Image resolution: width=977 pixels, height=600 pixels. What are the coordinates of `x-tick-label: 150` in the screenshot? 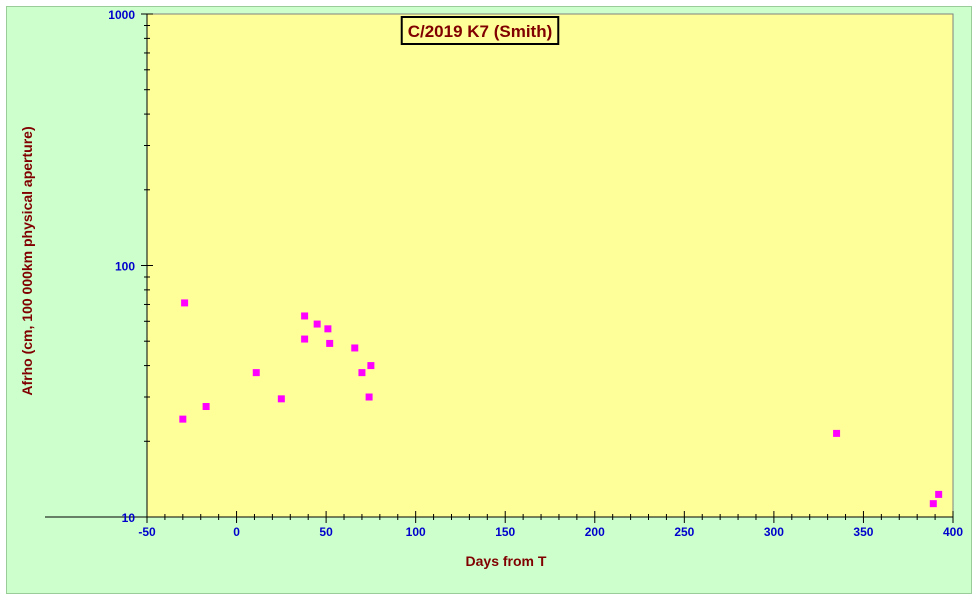 It's located at (505, 532).